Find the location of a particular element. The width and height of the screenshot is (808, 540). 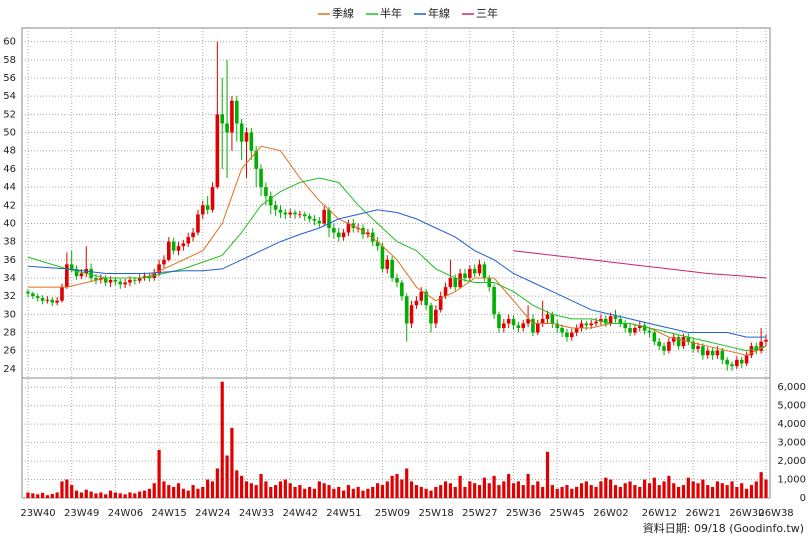

x-tick-label: 25W36 is located at coordinates (523, 513).